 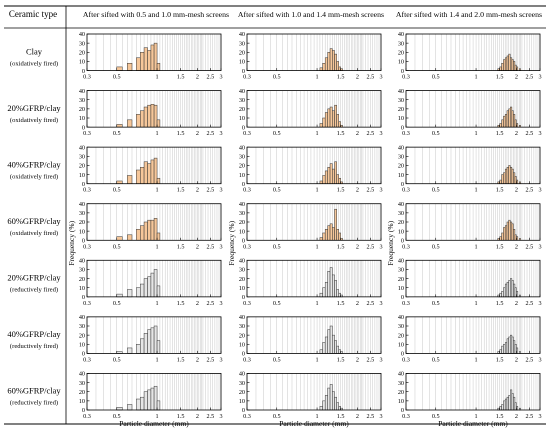 What do you see at coordinates (71, 242) in the screenshot?
I see `y-axis-label: Frequency (%)` at bounding box center [71, 242].